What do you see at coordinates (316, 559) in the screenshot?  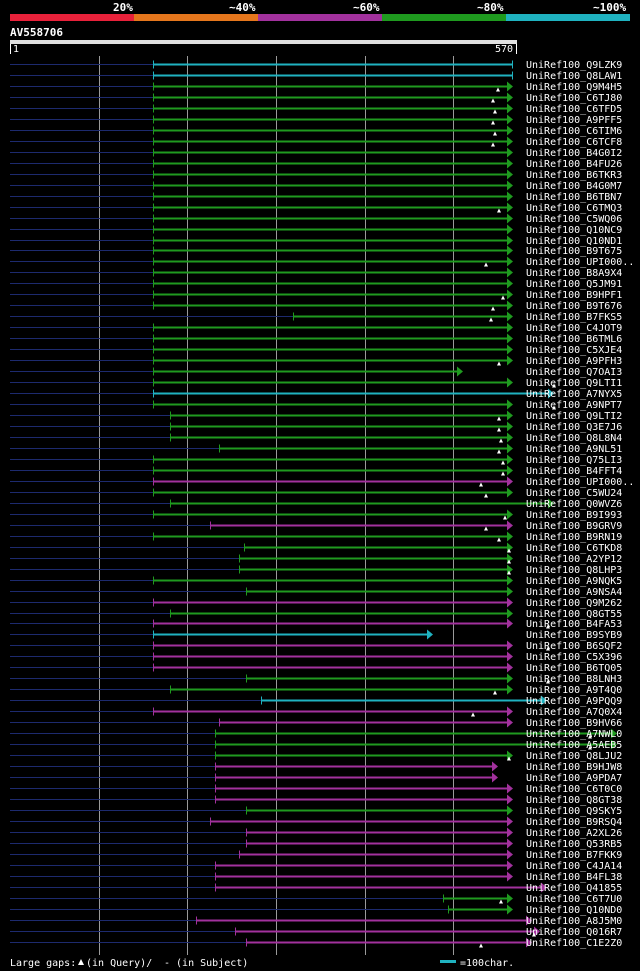 I see `hit-row: UniRef100_A2YP12` at bounding box center [316, 559].